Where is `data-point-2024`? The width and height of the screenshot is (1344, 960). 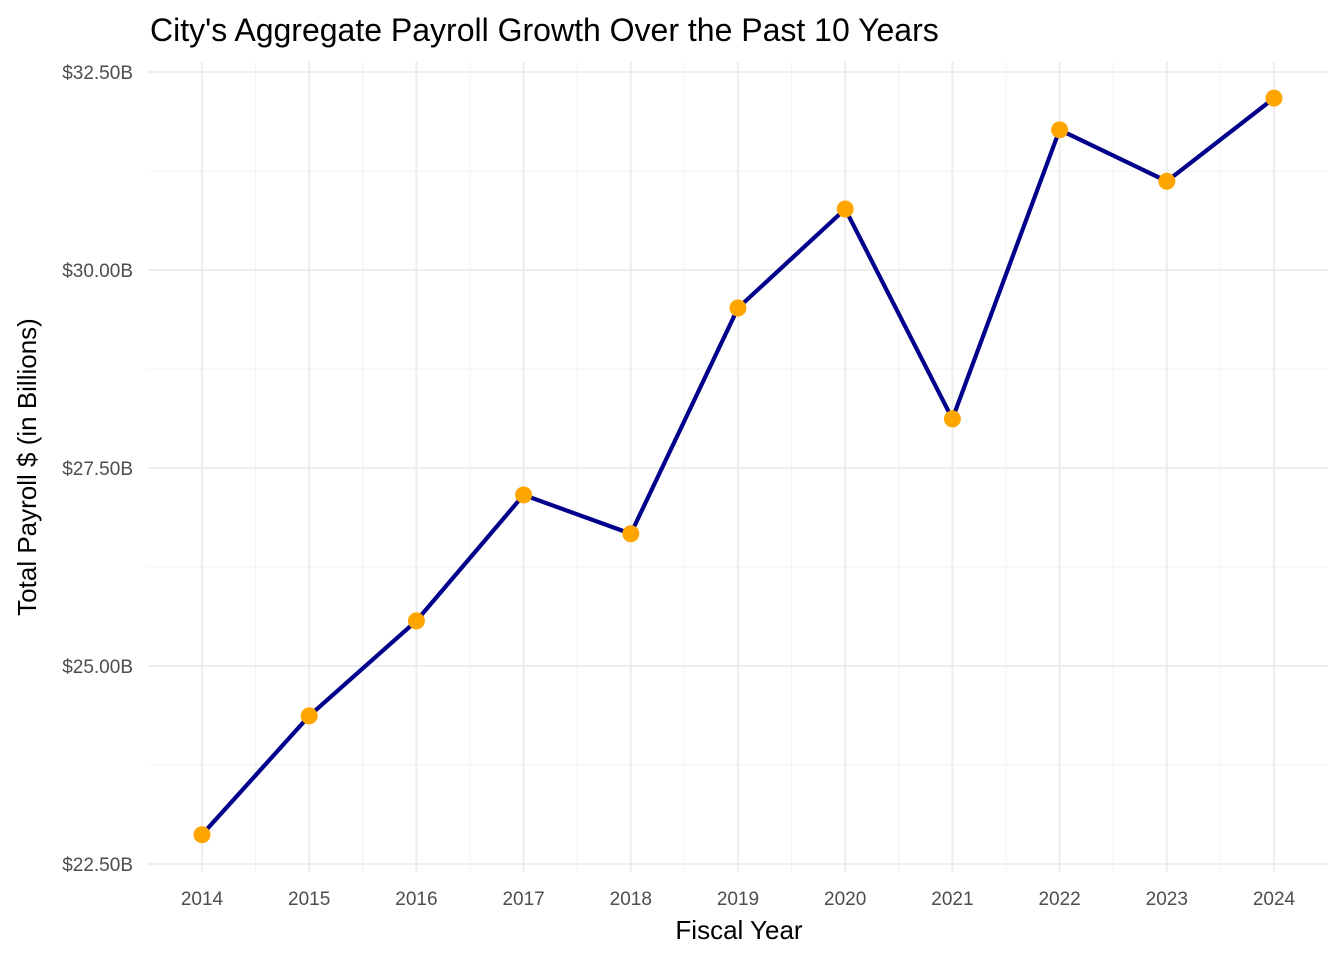
data-point-2024 is located at coordinates (1274, 98).